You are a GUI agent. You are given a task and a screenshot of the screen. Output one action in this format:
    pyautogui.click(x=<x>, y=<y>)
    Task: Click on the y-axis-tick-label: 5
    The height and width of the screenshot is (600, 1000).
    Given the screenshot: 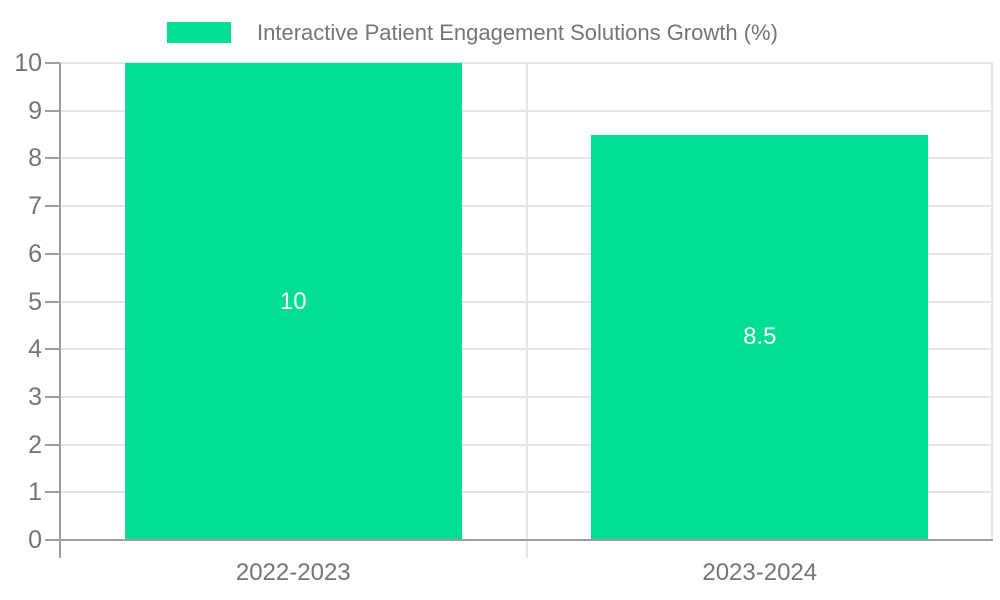 What is the action you would take?
    pyautogui.click(x=35, y=301)
    